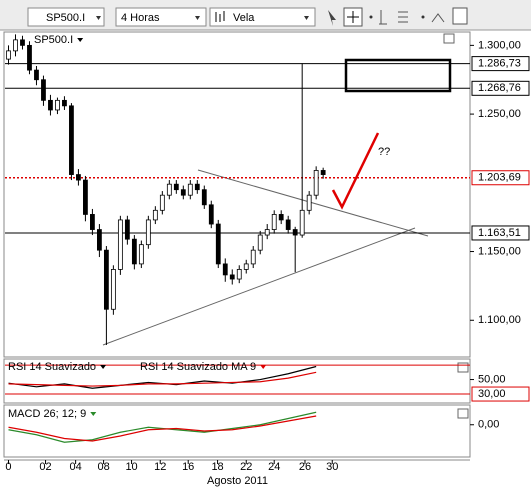  I want to click on x-tick-label: 08, so click(103, 467).